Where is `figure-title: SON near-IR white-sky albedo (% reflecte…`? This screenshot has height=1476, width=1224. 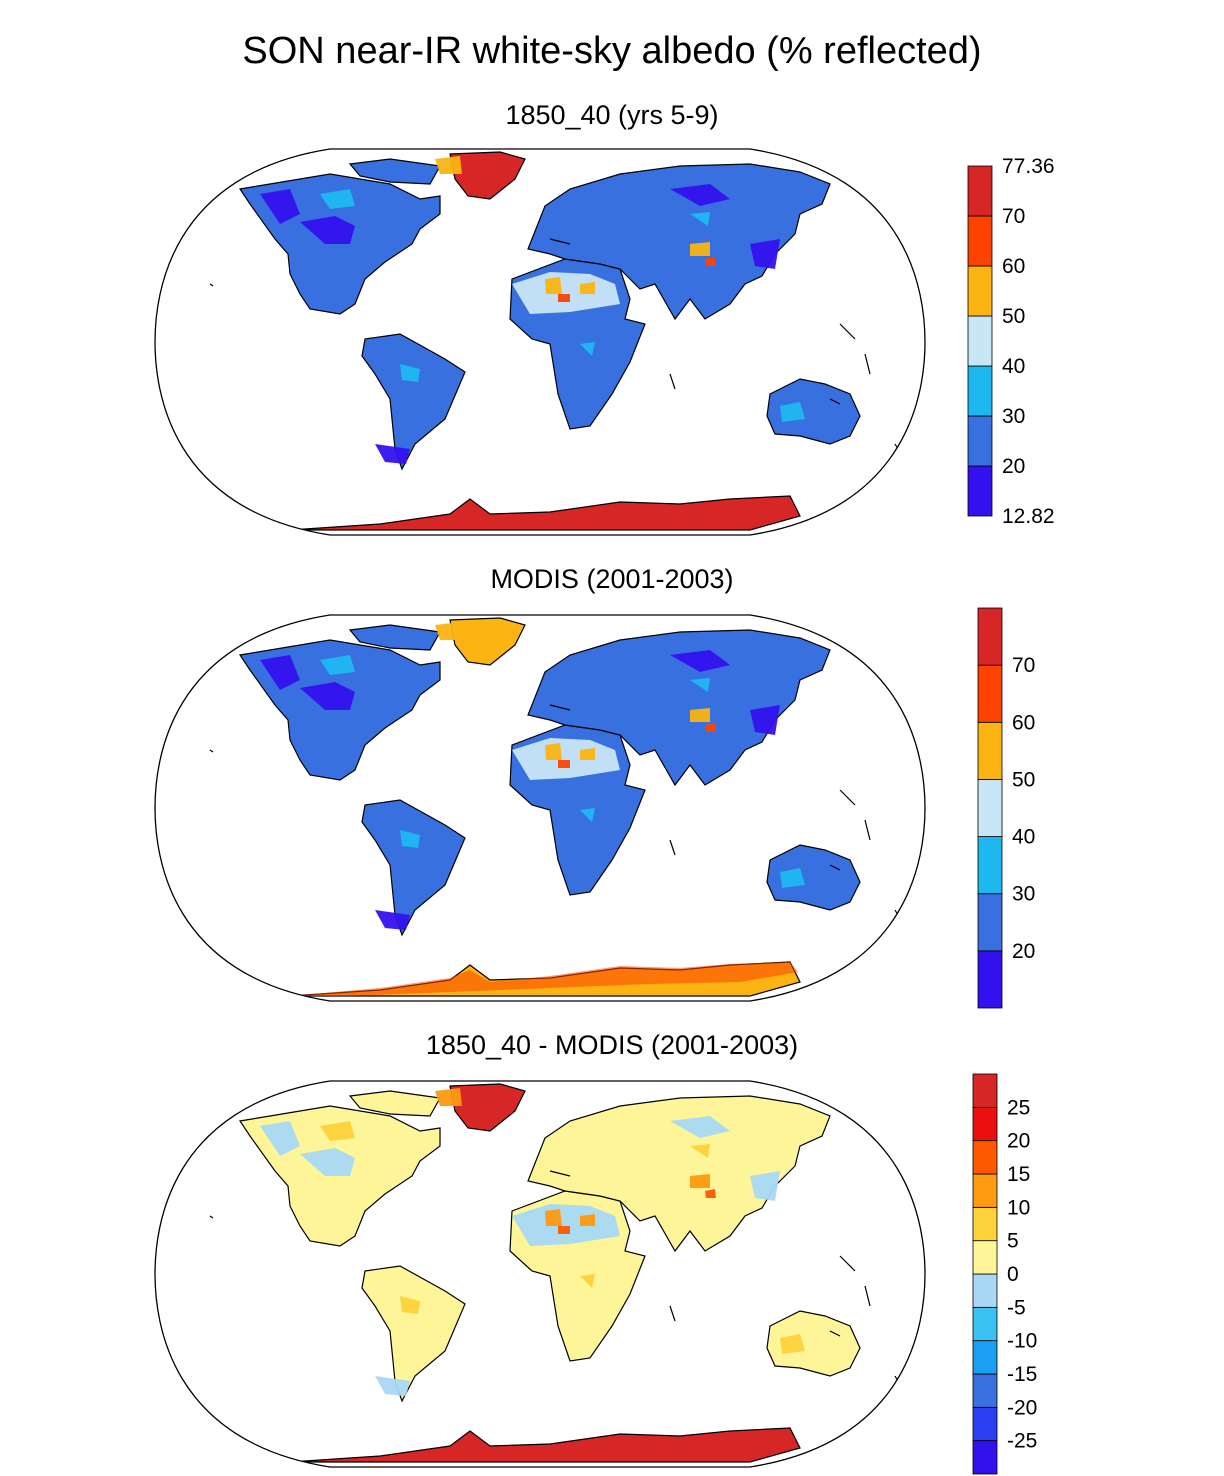 figure-title: SON near-IR white-sky albedo (% reflecte… is located at coordinates (612, 51).